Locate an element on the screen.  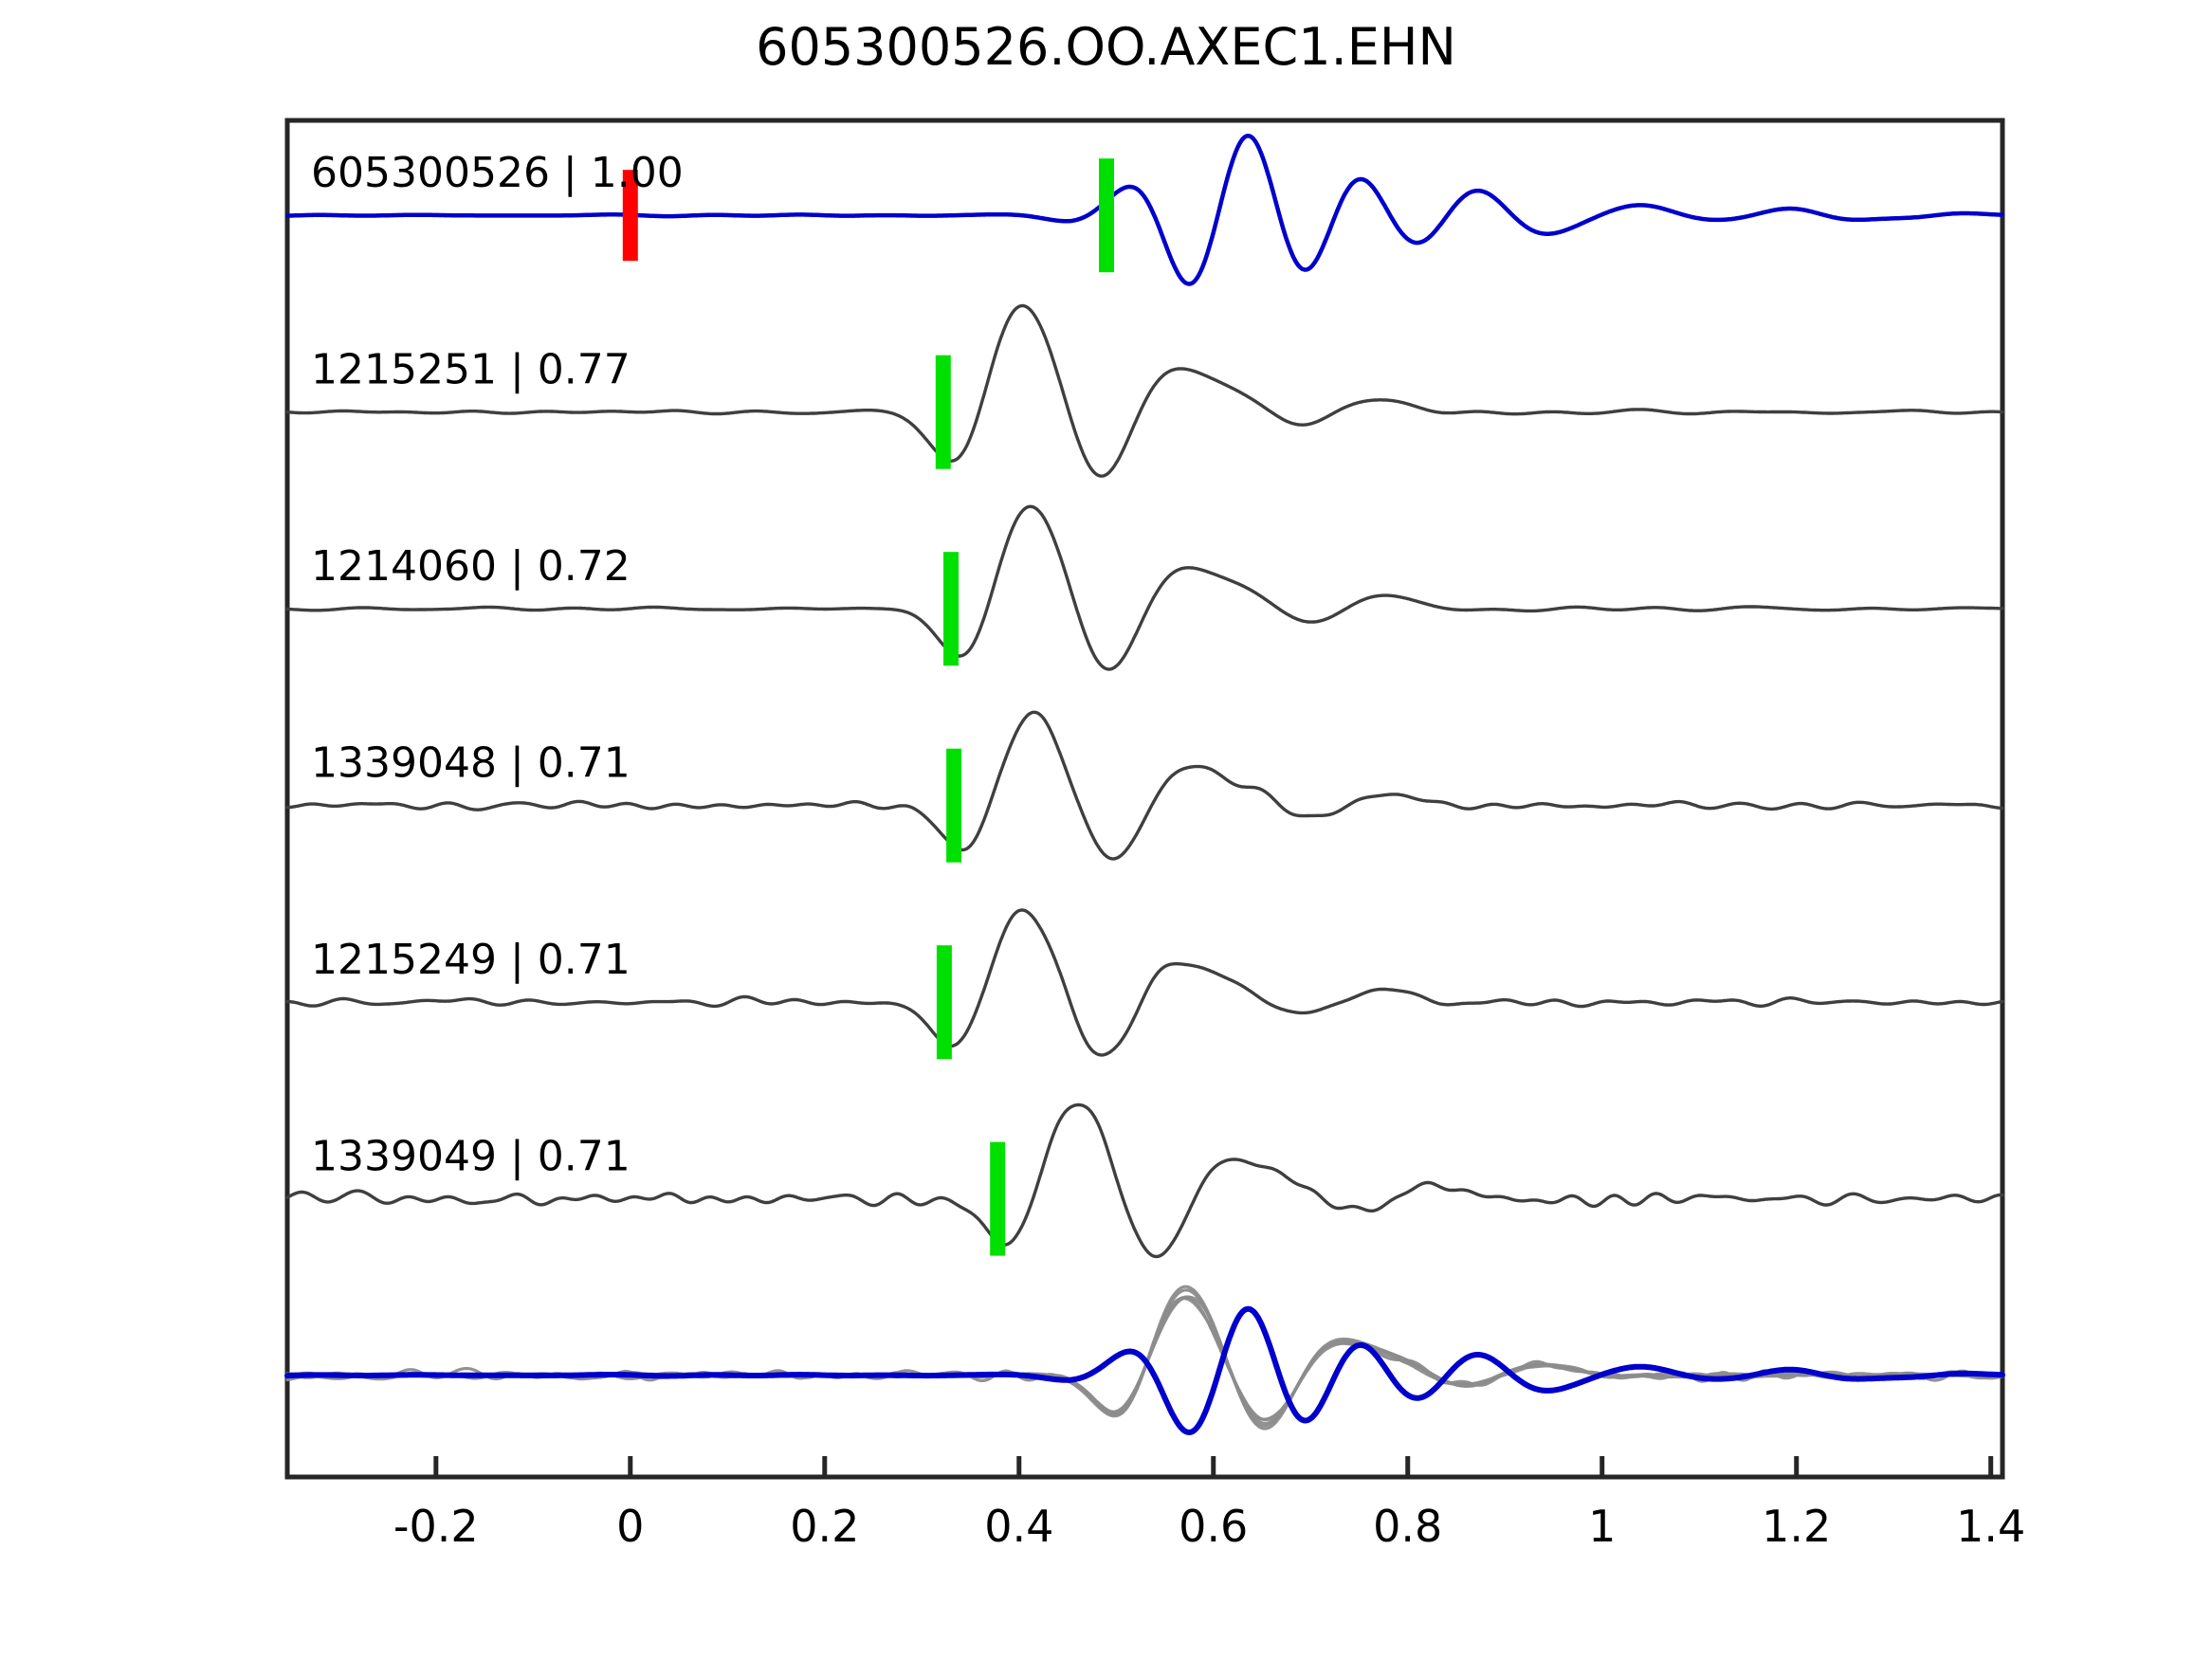
x-tick-label: 0.2 is located at coordinates (824, 1526).